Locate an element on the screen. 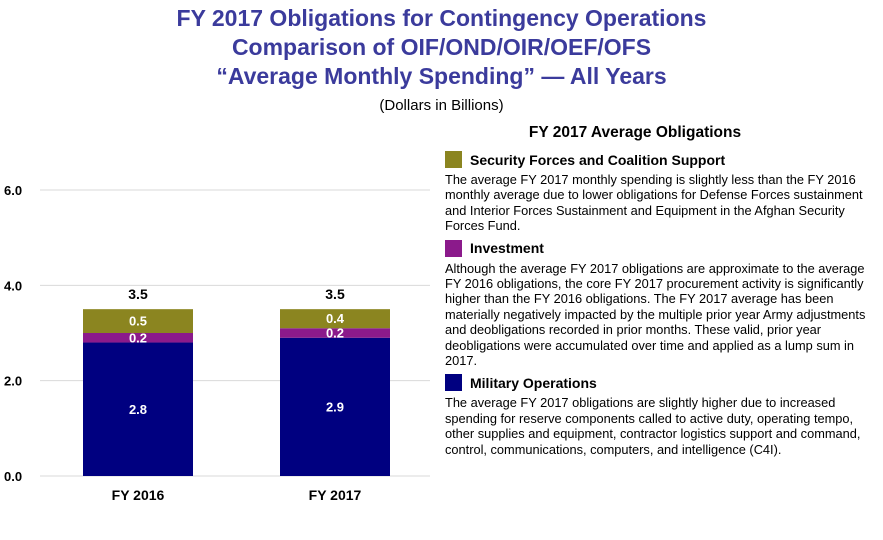 This screenshot has width=883, height=540. section-title-investment: Investment is located at coordinates (507, 248).